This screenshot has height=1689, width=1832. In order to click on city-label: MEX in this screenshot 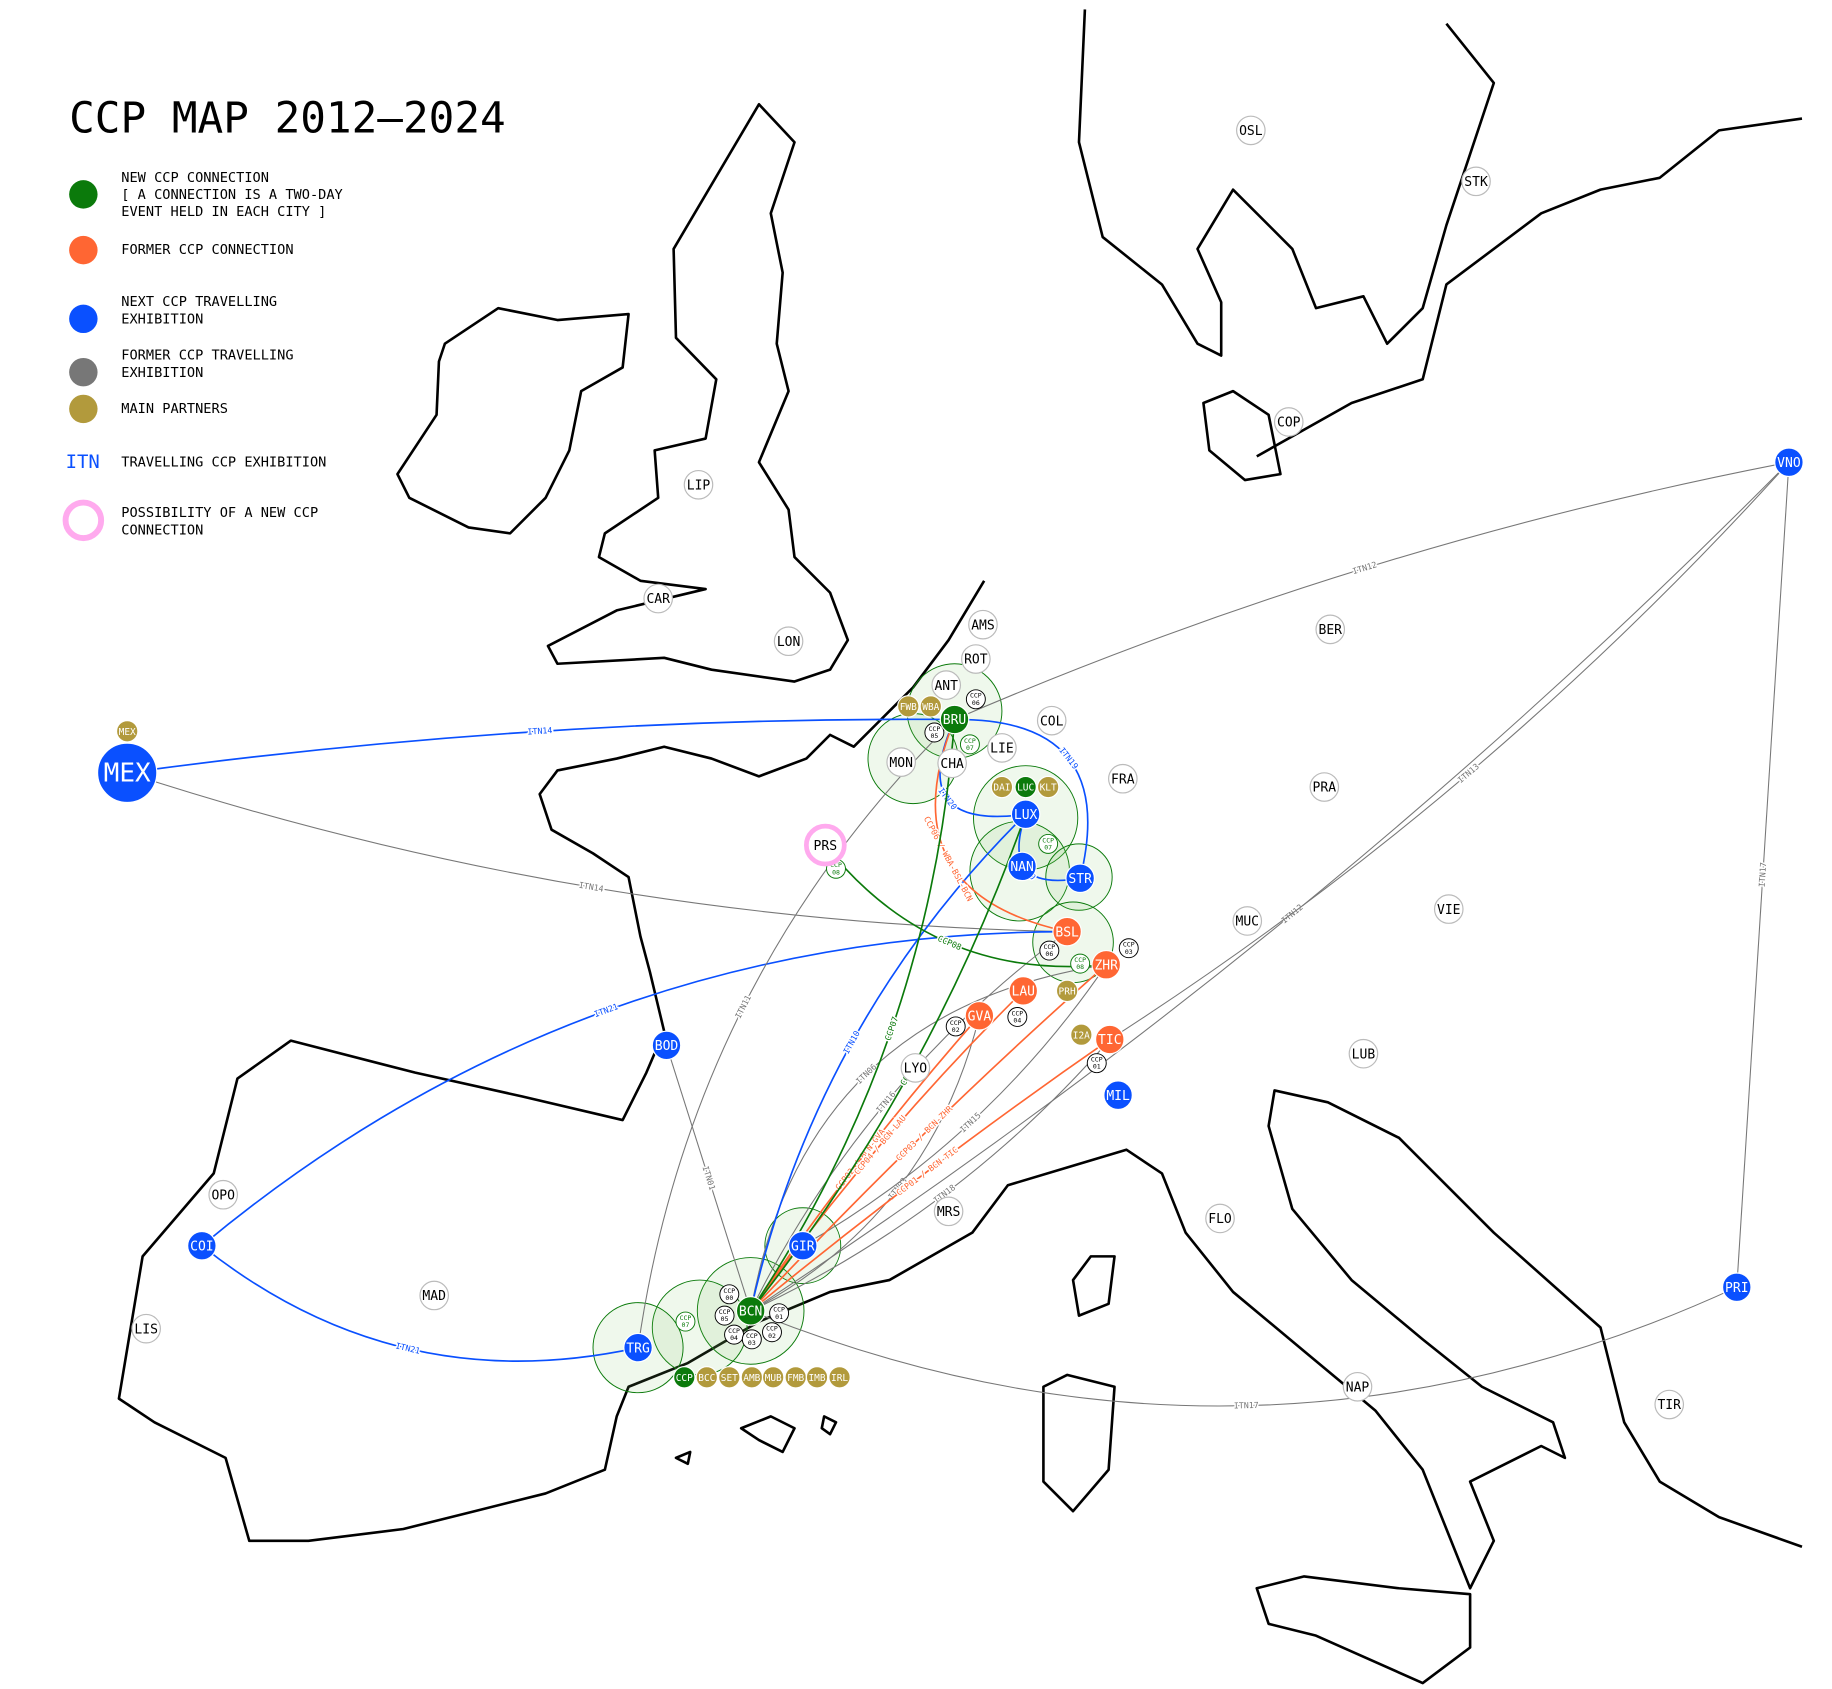, I will do `click(127, 732)`.